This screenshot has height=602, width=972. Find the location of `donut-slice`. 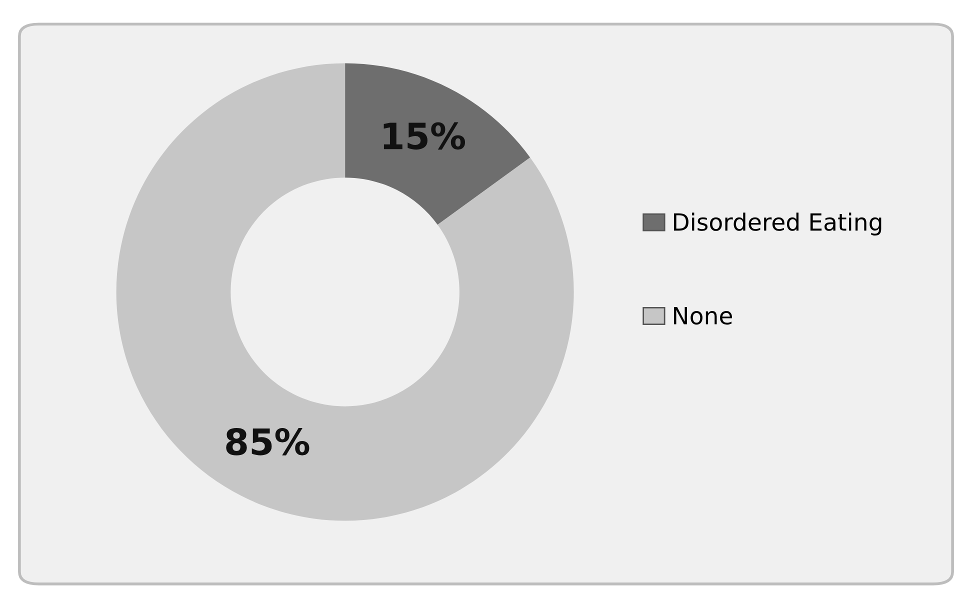

donut-slice is located at coordinates (437, 144).